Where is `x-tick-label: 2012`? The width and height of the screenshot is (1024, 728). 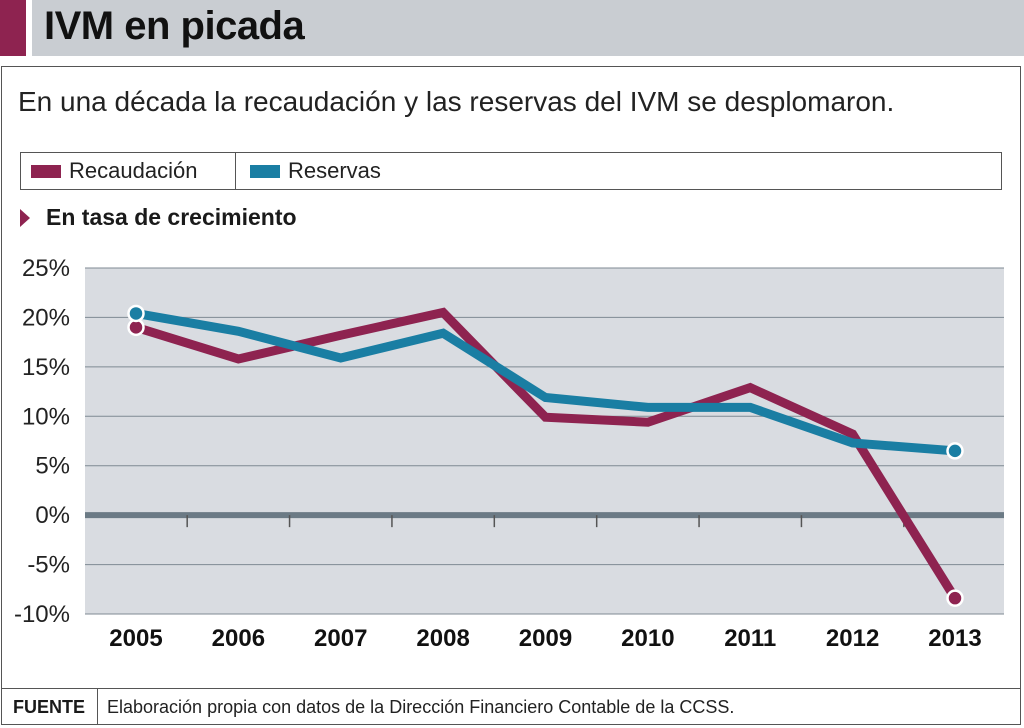
x-tick-label: 2012 is located at coordinates (852, 638).